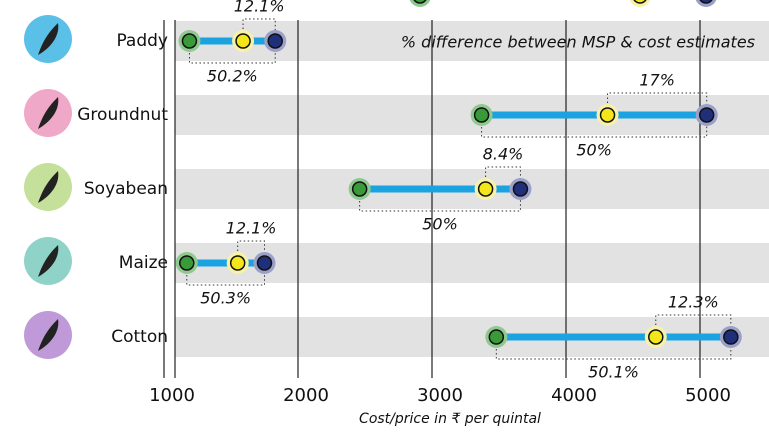 This screenshot has height=433, width=769. What do you see at coordinates (733, 2) in the screenshot?
I see `legend-label: MSP` at bounding box center [733, 2].